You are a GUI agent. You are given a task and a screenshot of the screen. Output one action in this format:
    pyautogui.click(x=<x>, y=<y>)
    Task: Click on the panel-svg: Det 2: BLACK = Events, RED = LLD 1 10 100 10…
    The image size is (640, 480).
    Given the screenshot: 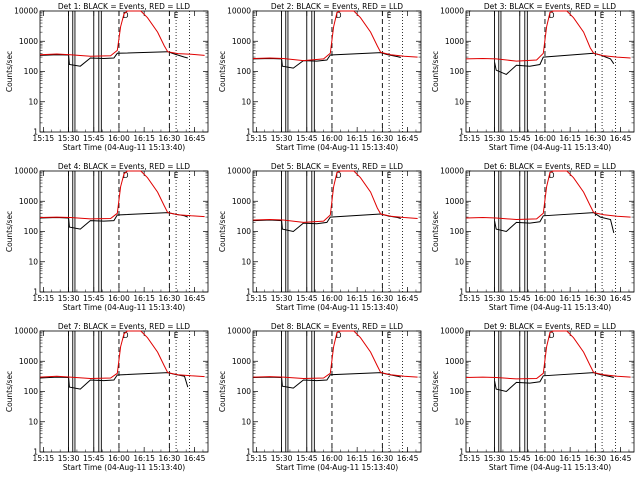 What is the action you would take?
    pyautogui.click(x=320, y=77)
    